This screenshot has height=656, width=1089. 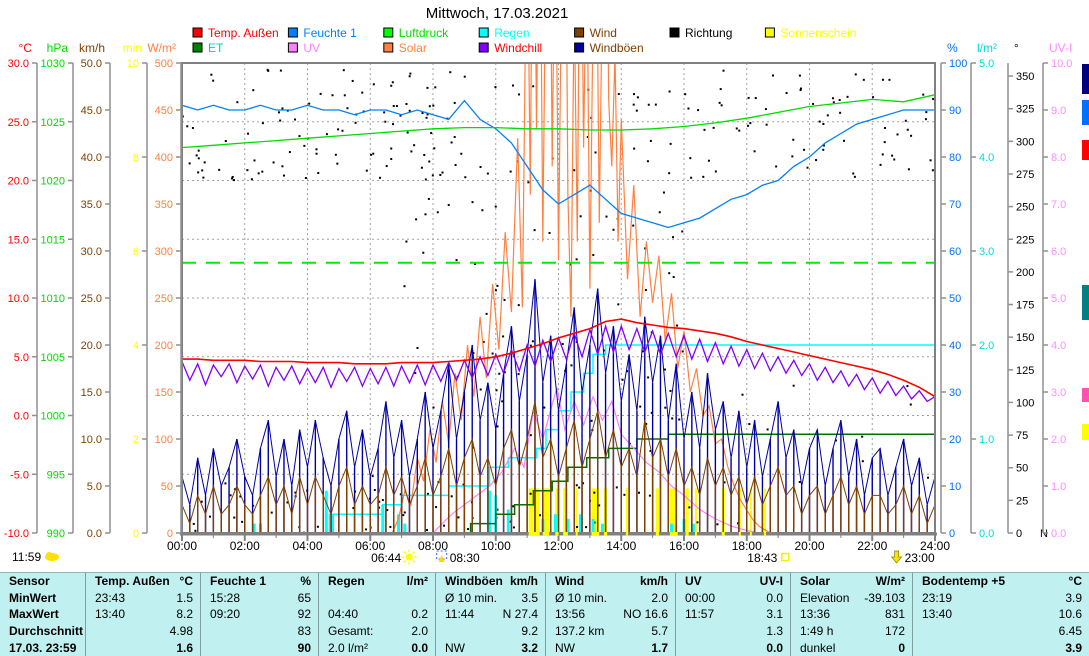 What do you see at coordinates (529, 597) in the screenshot?
I see `table-cell-value: 3.5` at bounding box center [529, 597].